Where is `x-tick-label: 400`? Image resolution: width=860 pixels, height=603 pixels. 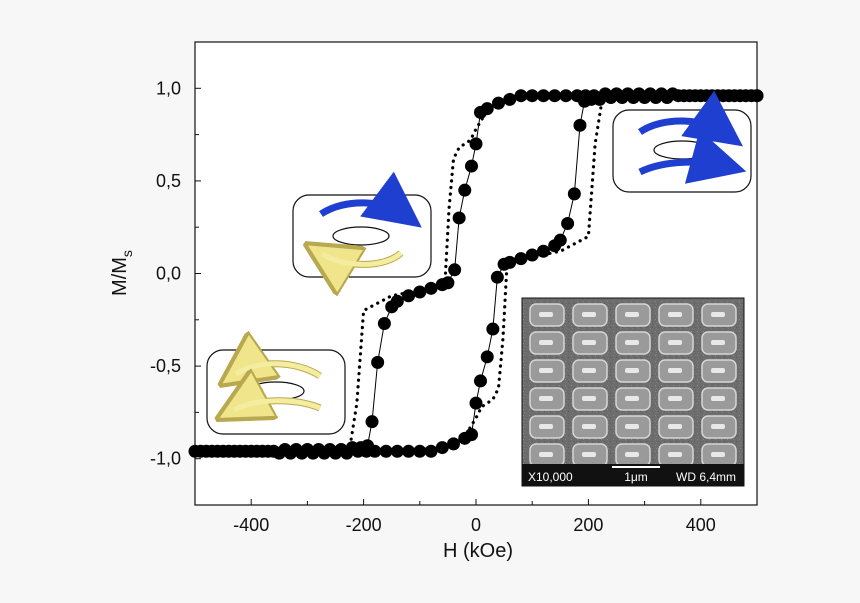 x-tick-label: 400 is located at coordinates (701, 525).